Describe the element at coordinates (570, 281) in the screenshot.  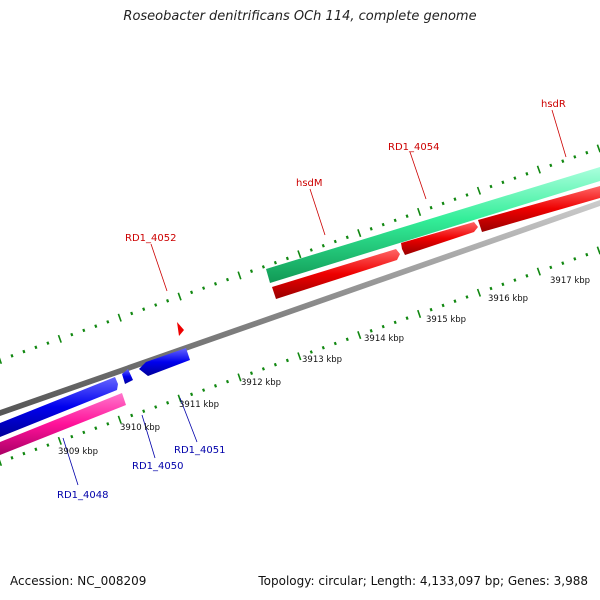
I see `scale-label-3917: 3917 kbp` at that location.